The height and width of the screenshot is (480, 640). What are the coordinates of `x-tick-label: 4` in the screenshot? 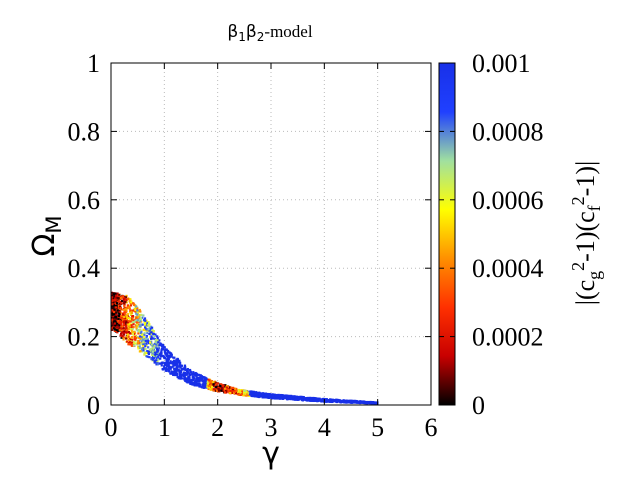 It's located at (324, 427).